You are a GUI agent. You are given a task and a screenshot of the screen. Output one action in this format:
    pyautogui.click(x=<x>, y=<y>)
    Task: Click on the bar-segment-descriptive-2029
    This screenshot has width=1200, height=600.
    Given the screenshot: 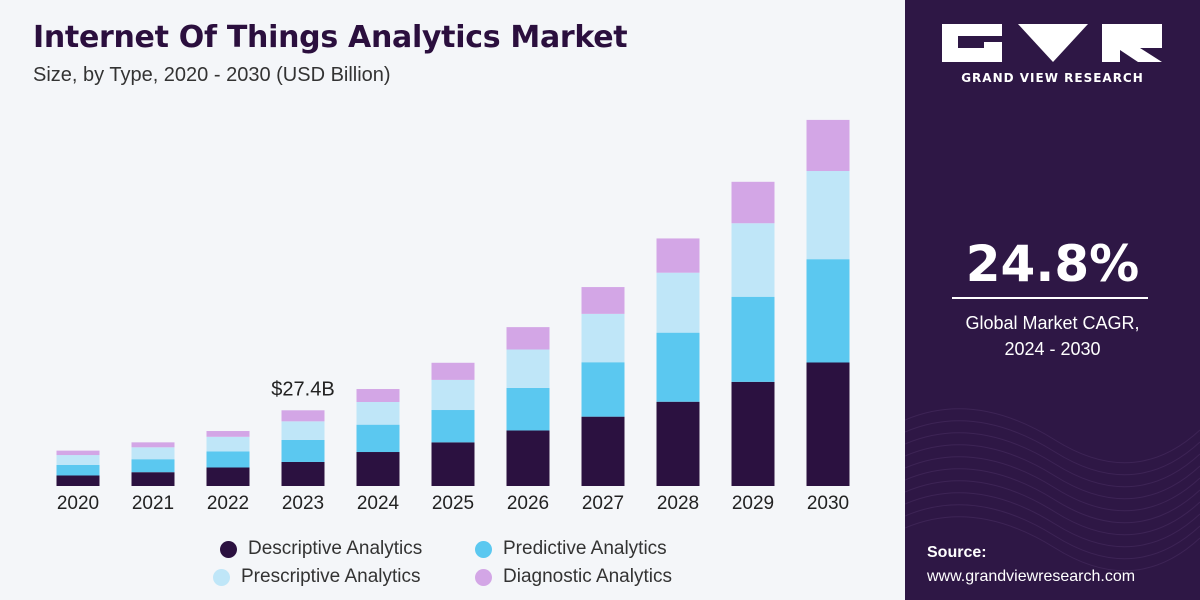 What is the action you would take?
    pyautogui.click(x=753, y=433)
    